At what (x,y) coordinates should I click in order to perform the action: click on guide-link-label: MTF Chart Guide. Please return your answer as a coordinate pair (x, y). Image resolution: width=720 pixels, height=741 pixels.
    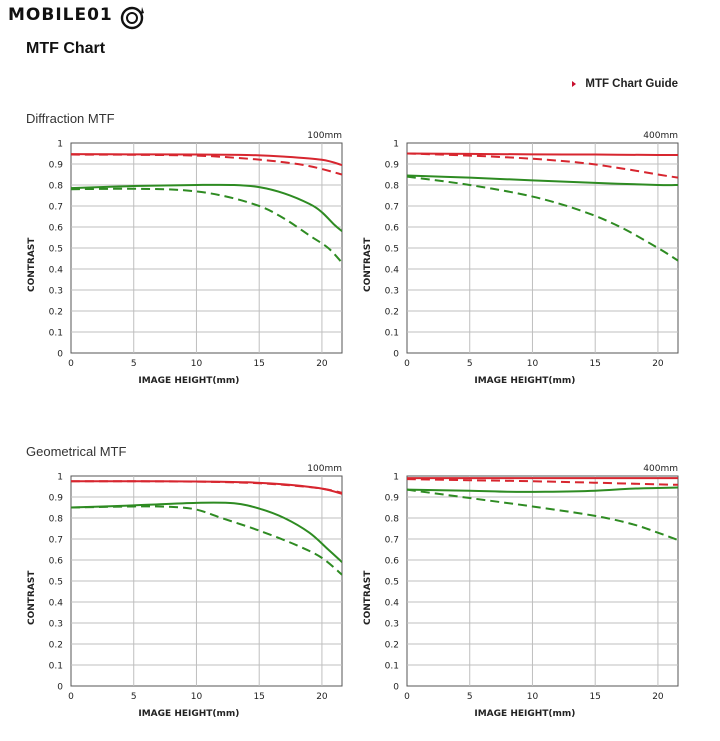
    Looking at the image, I should click on (631, 84).